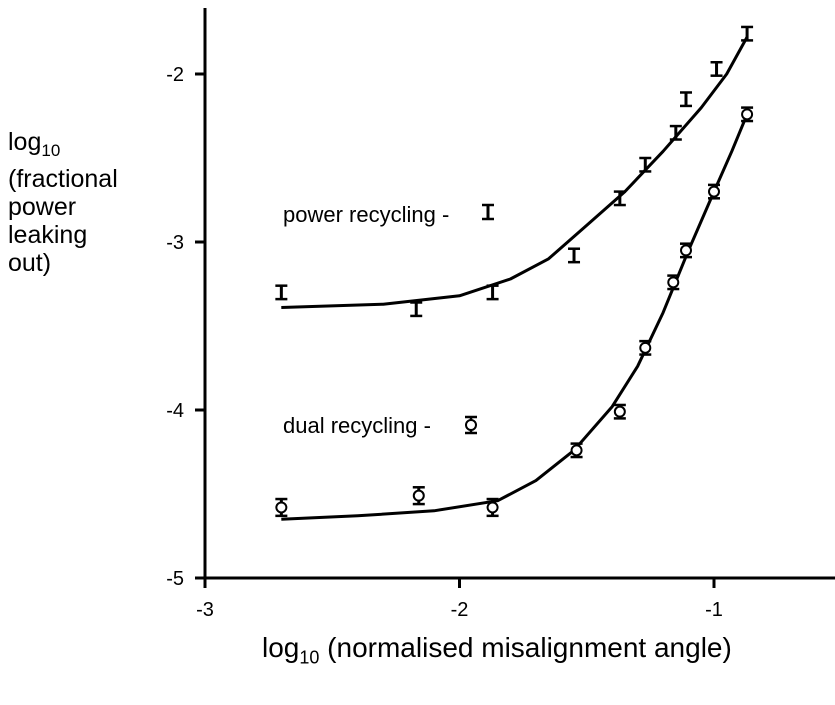 Image resolution: width=835 pixels, height=705 pixels. What do you see at coordinates (460, 610) in the screenshot?
I see `x-tick-label: -2` at bounding box center [460, 610].